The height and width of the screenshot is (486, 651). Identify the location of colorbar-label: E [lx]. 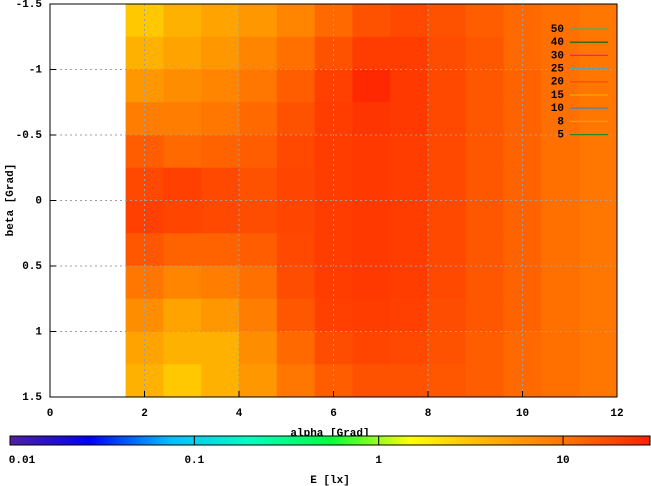
(330, 480).